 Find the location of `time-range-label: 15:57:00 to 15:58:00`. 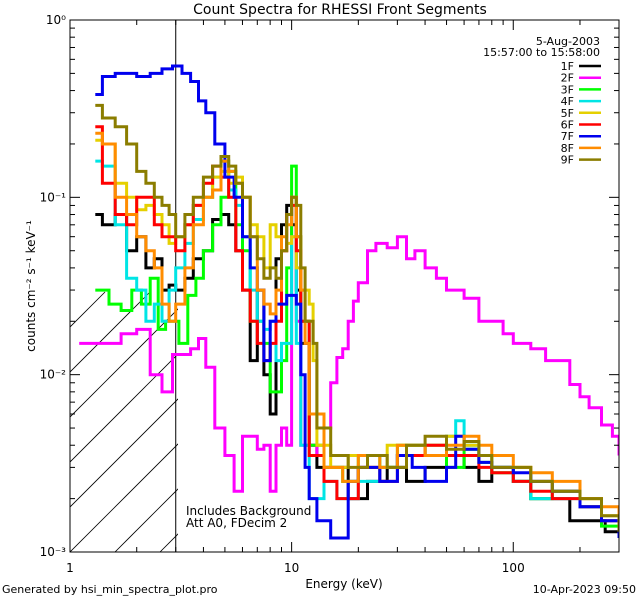

time-range-label: 15:57:00 to 15:58:00 is located at coordinates (541, 52).